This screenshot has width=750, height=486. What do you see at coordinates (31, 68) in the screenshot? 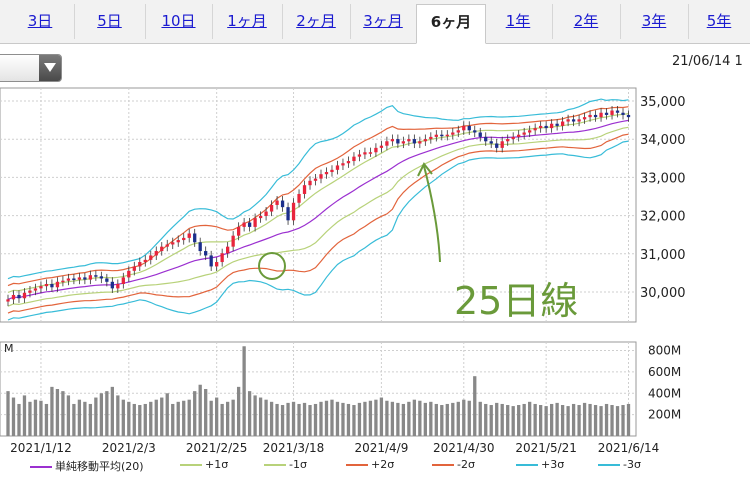
I see `chart-type-select` at bounding box center [31, 68].